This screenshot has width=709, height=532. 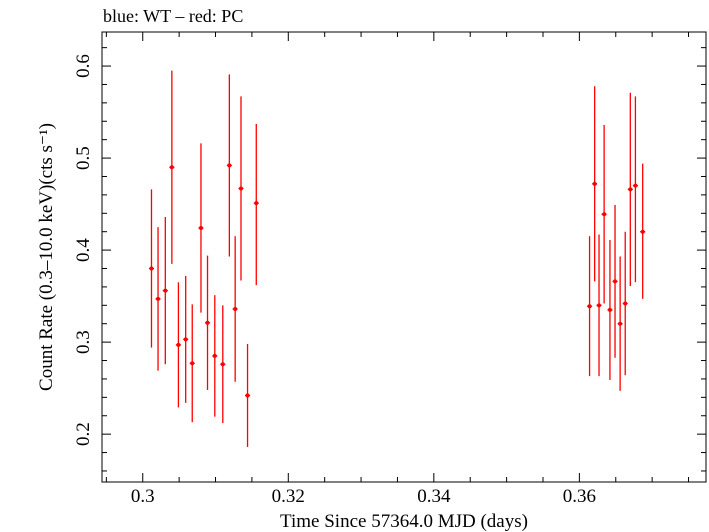 What do you see at coordinates (46, 257) in the screenshot?
I see `y-axis-label: Count Rate (0.3–10.0 keV)(cts s⁻¹)` at bounding box center [46, 257].